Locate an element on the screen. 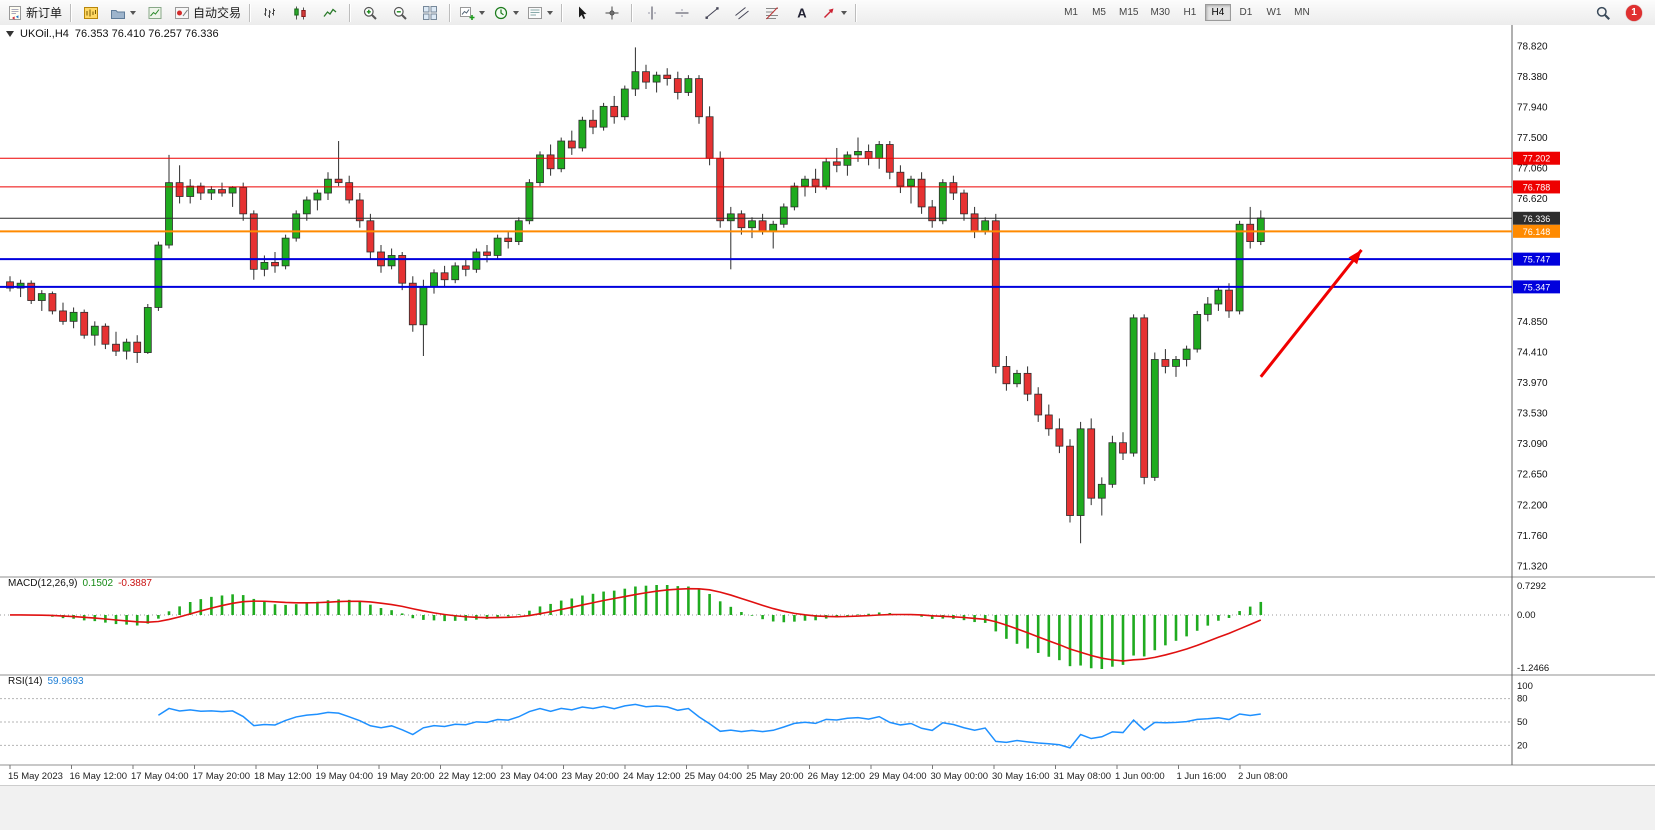  new-chart-button is located at coordinates (91, 12).